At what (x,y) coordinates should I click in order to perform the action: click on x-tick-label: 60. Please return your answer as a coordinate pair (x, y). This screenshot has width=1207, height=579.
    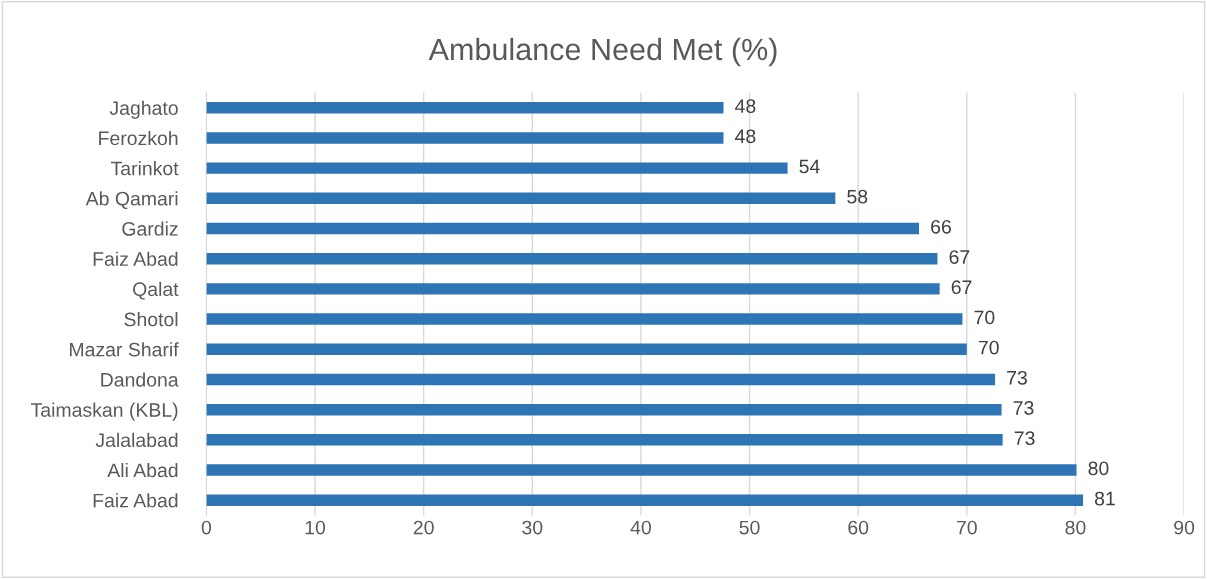
    Looking at the image, I should click on (858, 527).